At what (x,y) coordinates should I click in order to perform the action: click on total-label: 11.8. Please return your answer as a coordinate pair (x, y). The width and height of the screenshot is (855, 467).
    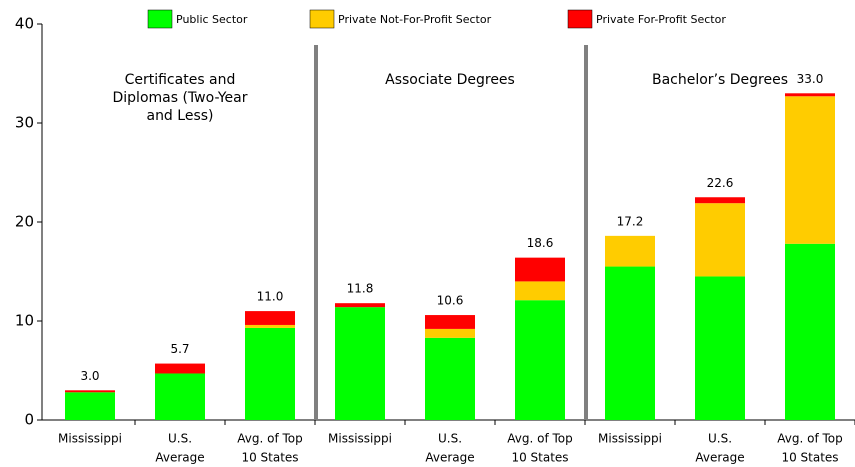
    Looking at the image, I should click on (360, 289).